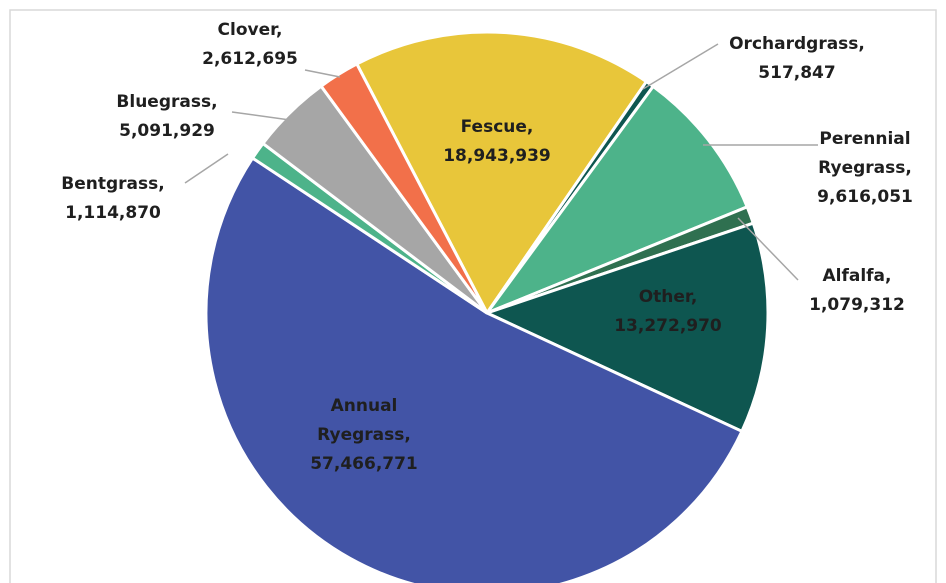  I want to click on slice-value-label: 57,466,771, so click(364, 464).